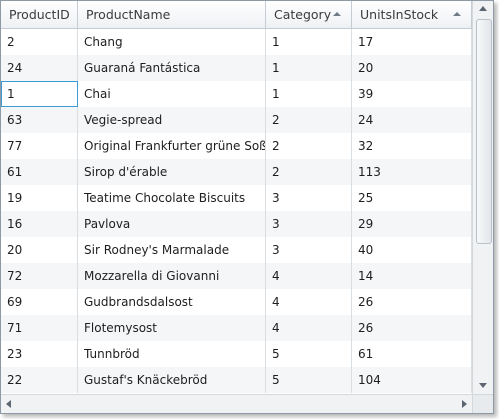  What do you see at coordinates (483, 8) in the screenshot?
I see `arrow-up-icon` at bounding box center [483, 8].